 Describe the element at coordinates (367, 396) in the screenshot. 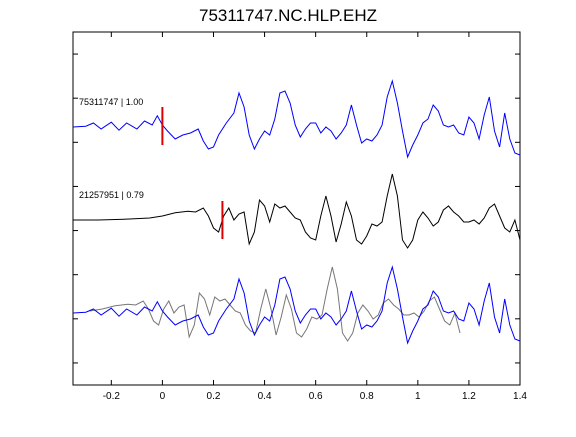

I see `x-tick-label: 0.8` at that location.